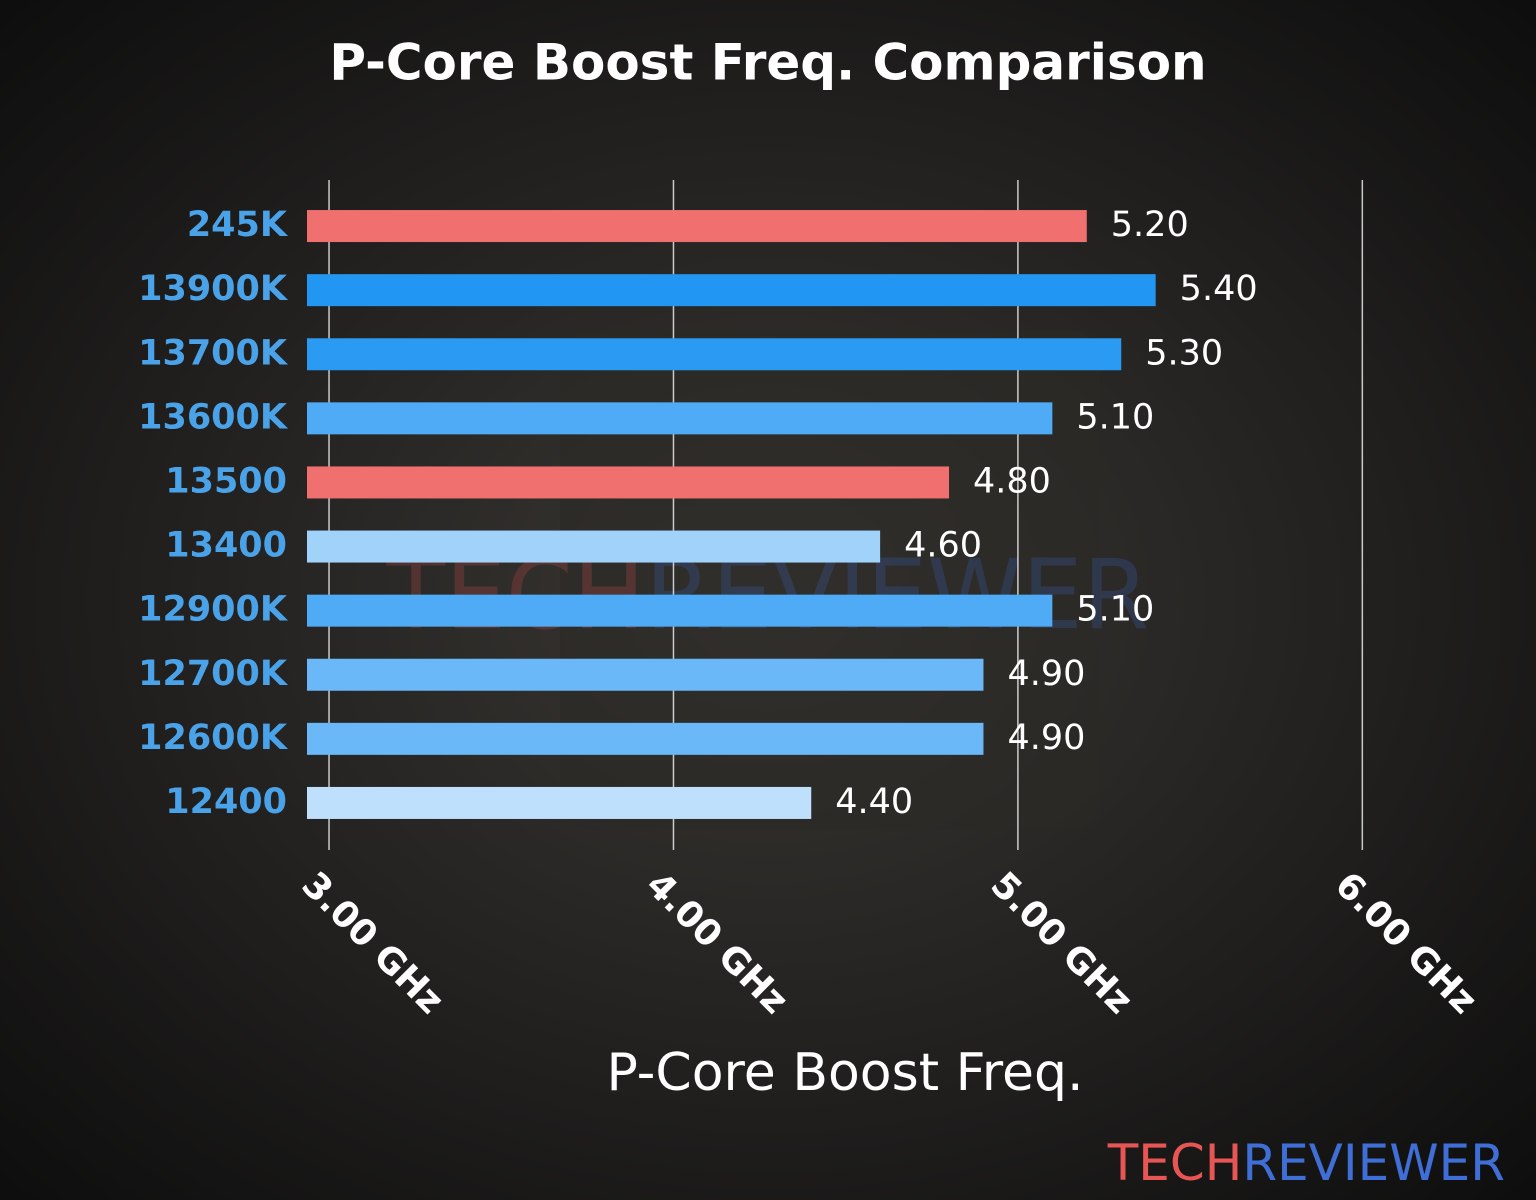 Image resolution: width=1536 pixels, height=1200 pixels. I want to click on value-label: 4.80, so click(1012, 481).